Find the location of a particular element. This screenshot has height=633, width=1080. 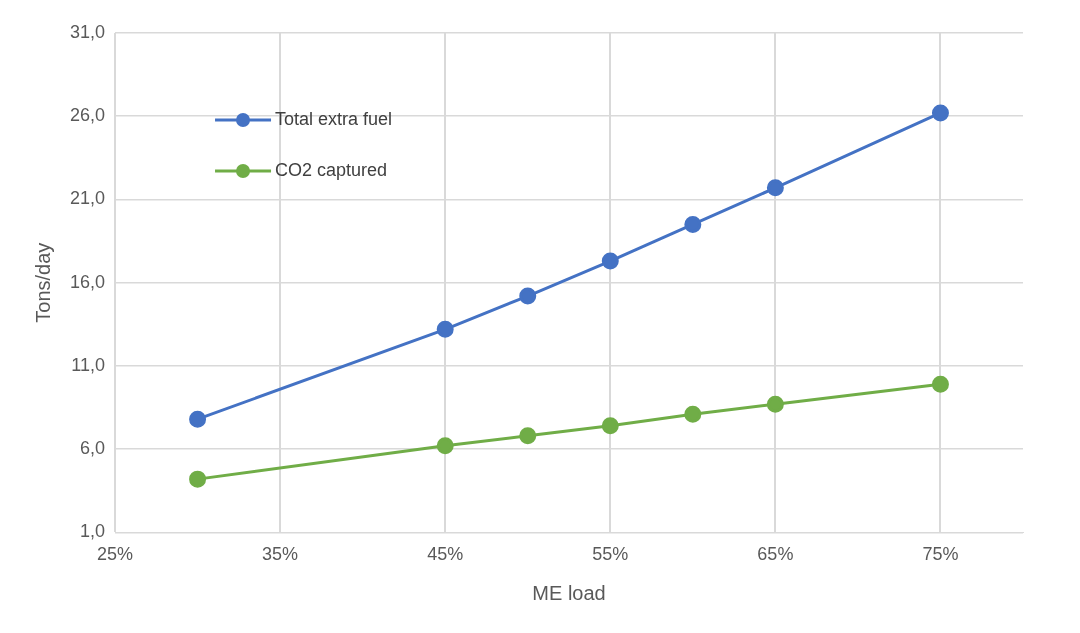

legend-label: Total extra fuel is located at coordinates (334, 118).